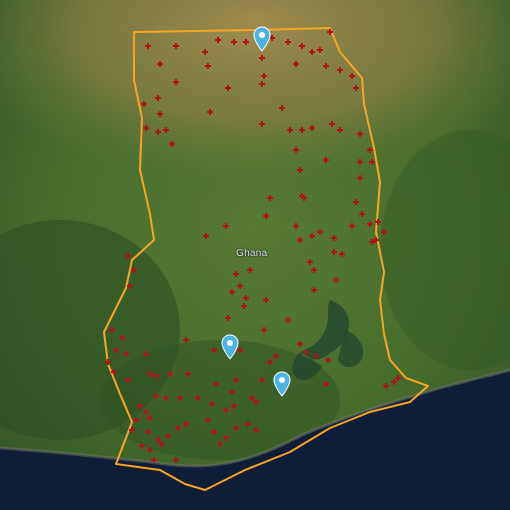 This screenshot has height=510, width=510. Describe the element at coordinates (282, 384) in the screenshot. I see `location-pin-icon` at that location.